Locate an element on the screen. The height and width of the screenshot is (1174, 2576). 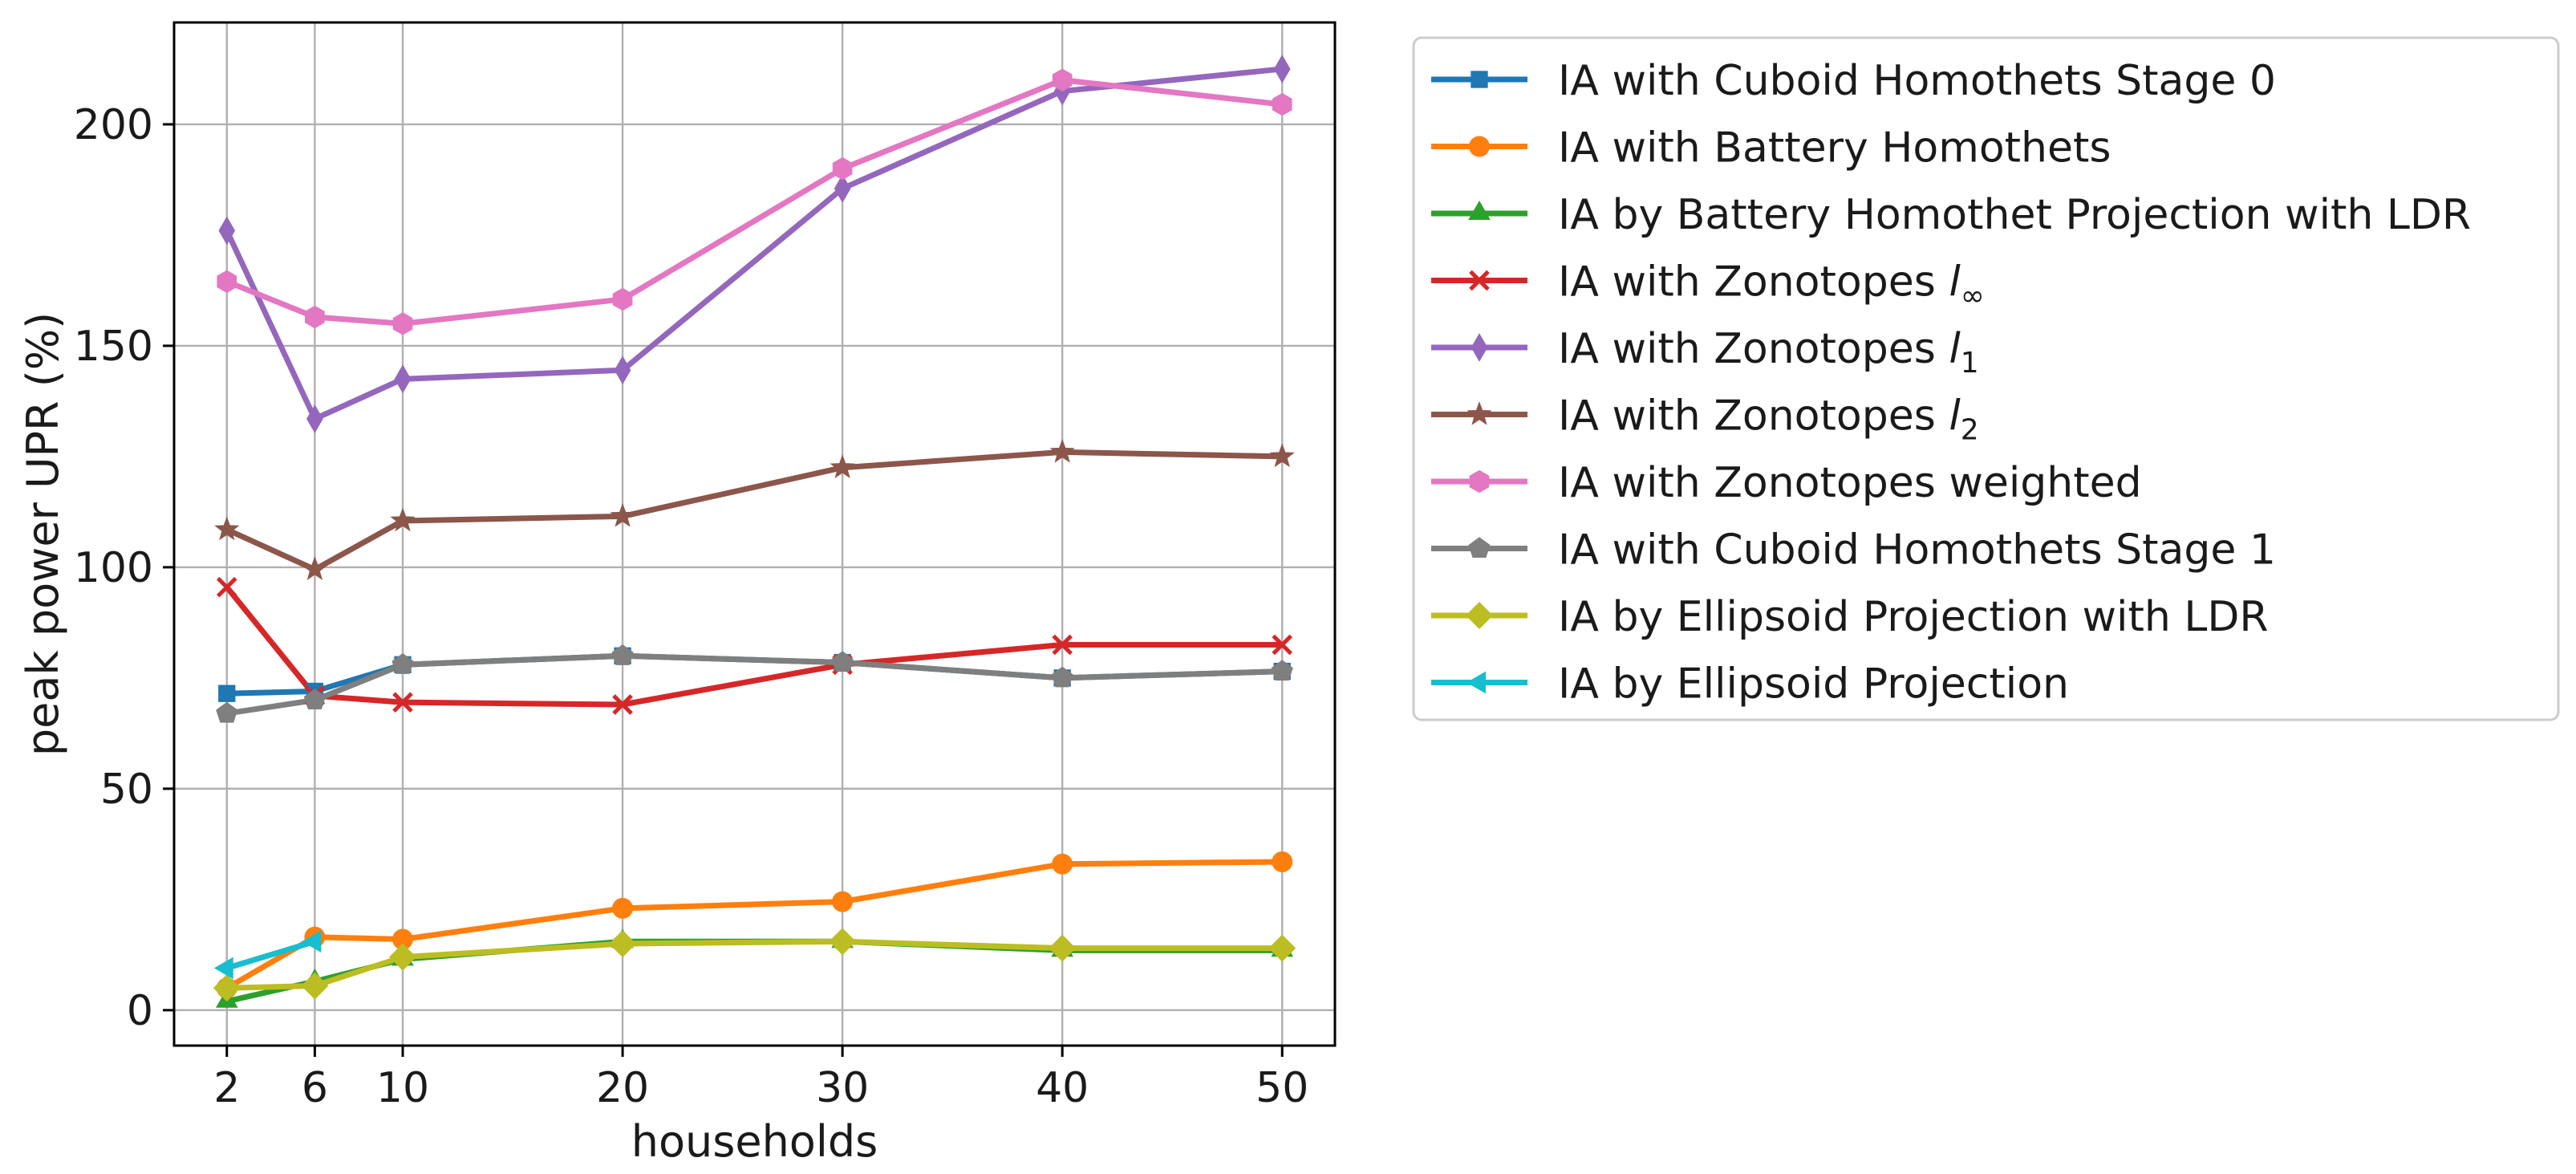
legend-label: IA by Ellipsoid Projection is located at coordinates (1813, 684).